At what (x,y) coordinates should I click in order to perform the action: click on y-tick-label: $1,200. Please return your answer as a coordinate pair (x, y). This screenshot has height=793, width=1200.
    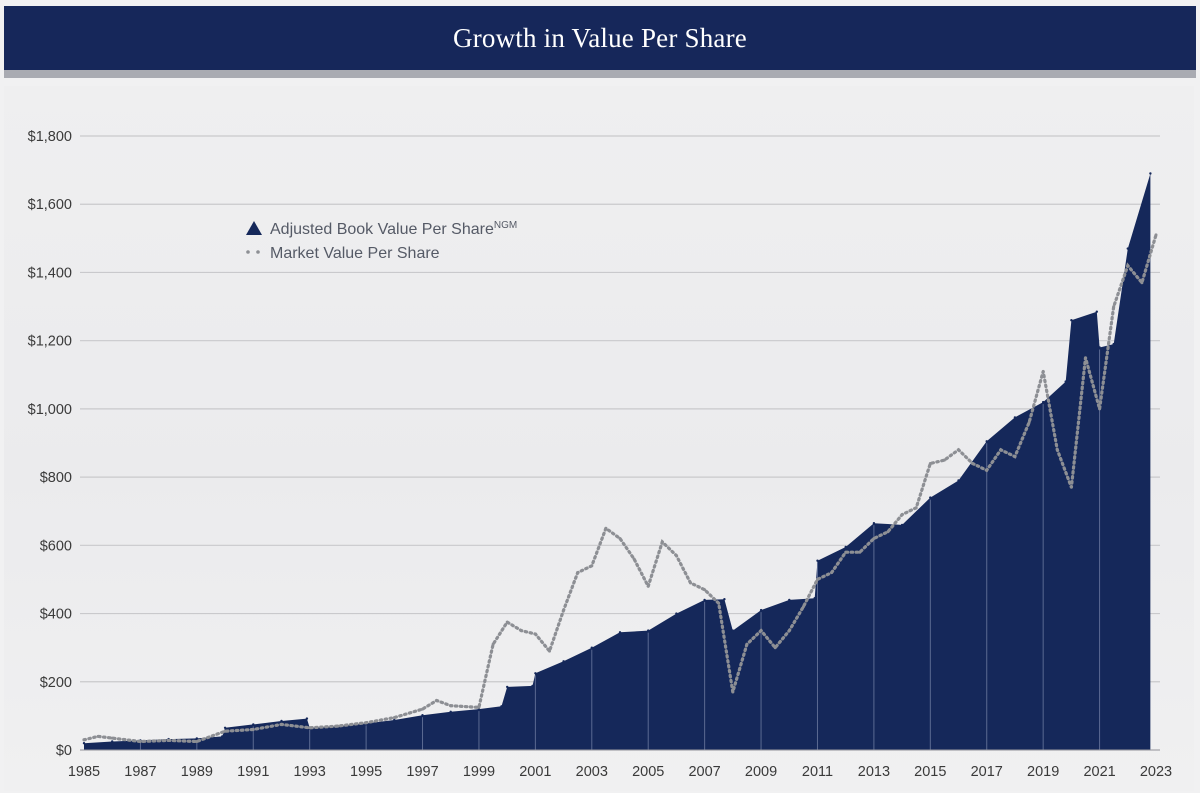
    Looking at the image, I should click on (50, 342).